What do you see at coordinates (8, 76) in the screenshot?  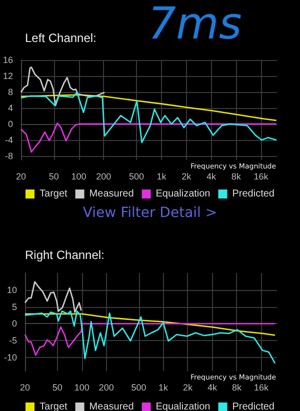 I see `y-tick-label: 12` at bounding box center [8, 76].